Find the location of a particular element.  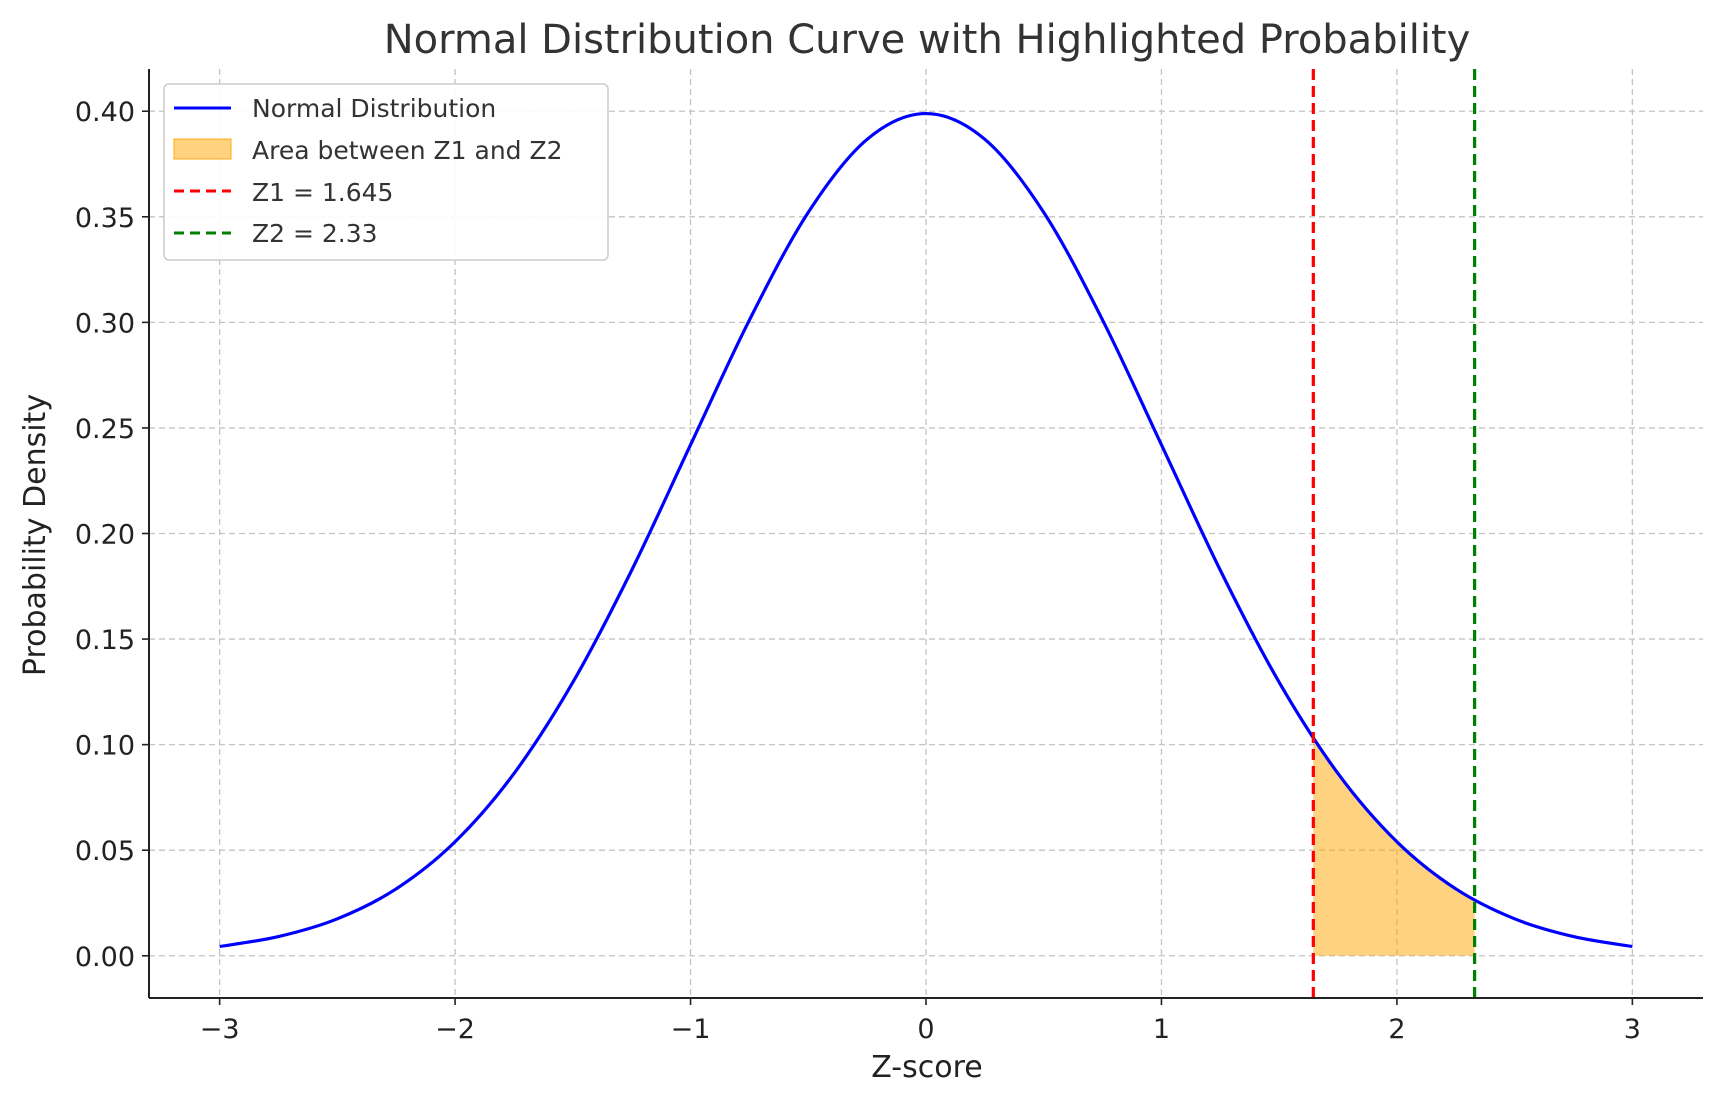

y-axis-label: Probability Density is located at coordinates (35, 535).